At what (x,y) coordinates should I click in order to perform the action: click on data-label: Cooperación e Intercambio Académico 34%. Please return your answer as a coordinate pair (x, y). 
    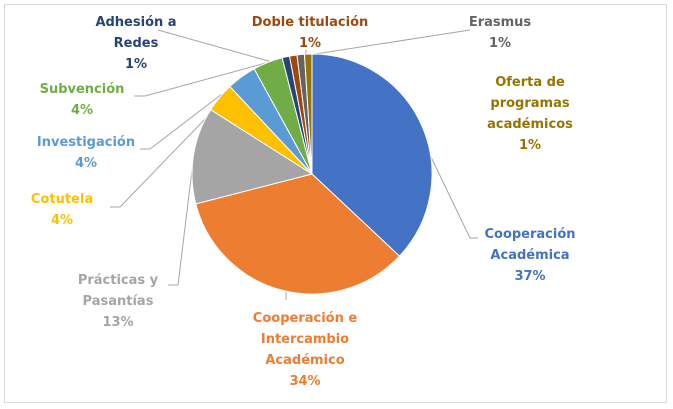
    Looking at the image, I should click on (305, 350).